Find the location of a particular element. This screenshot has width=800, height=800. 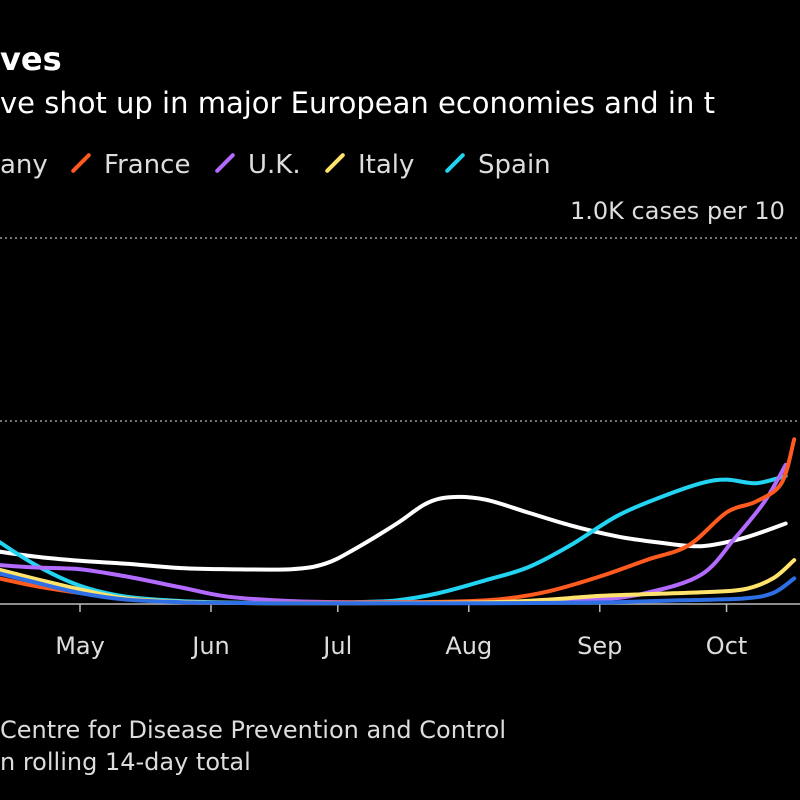

x-tick-marks is located at coordinates (403, 608).